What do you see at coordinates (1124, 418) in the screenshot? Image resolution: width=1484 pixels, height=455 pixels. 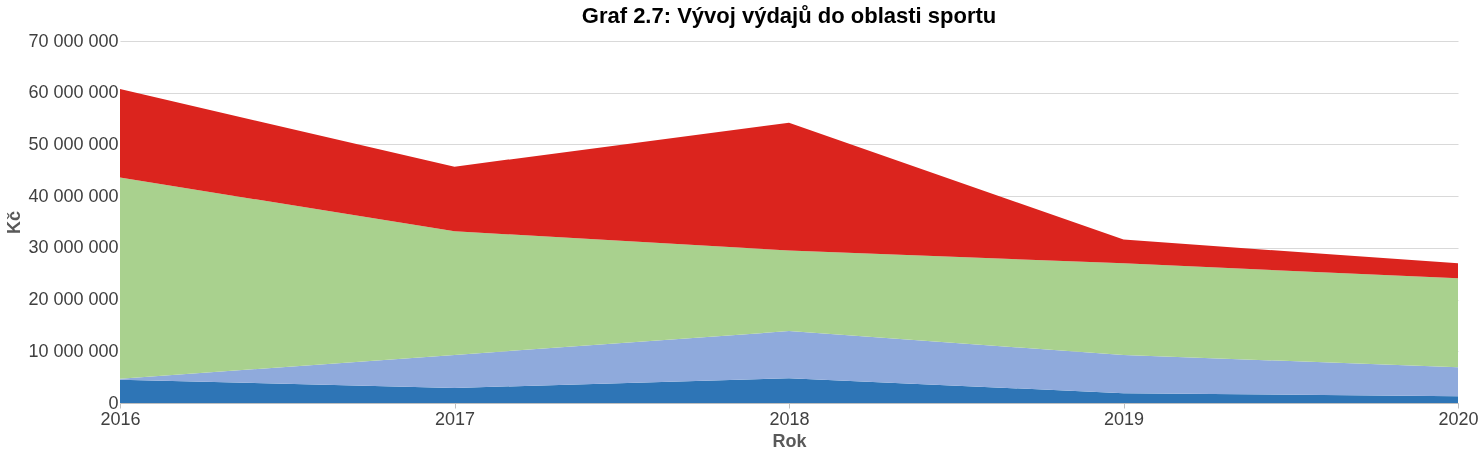 I see `x-tick-label: 2019` at bounding box center [1124, 418].